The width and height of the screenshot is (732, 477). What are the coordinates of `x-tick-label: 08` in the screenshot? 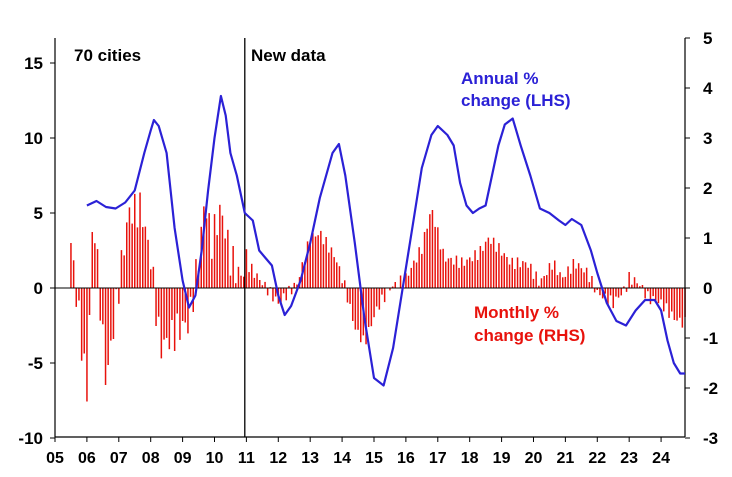 It's located at (151, 458).